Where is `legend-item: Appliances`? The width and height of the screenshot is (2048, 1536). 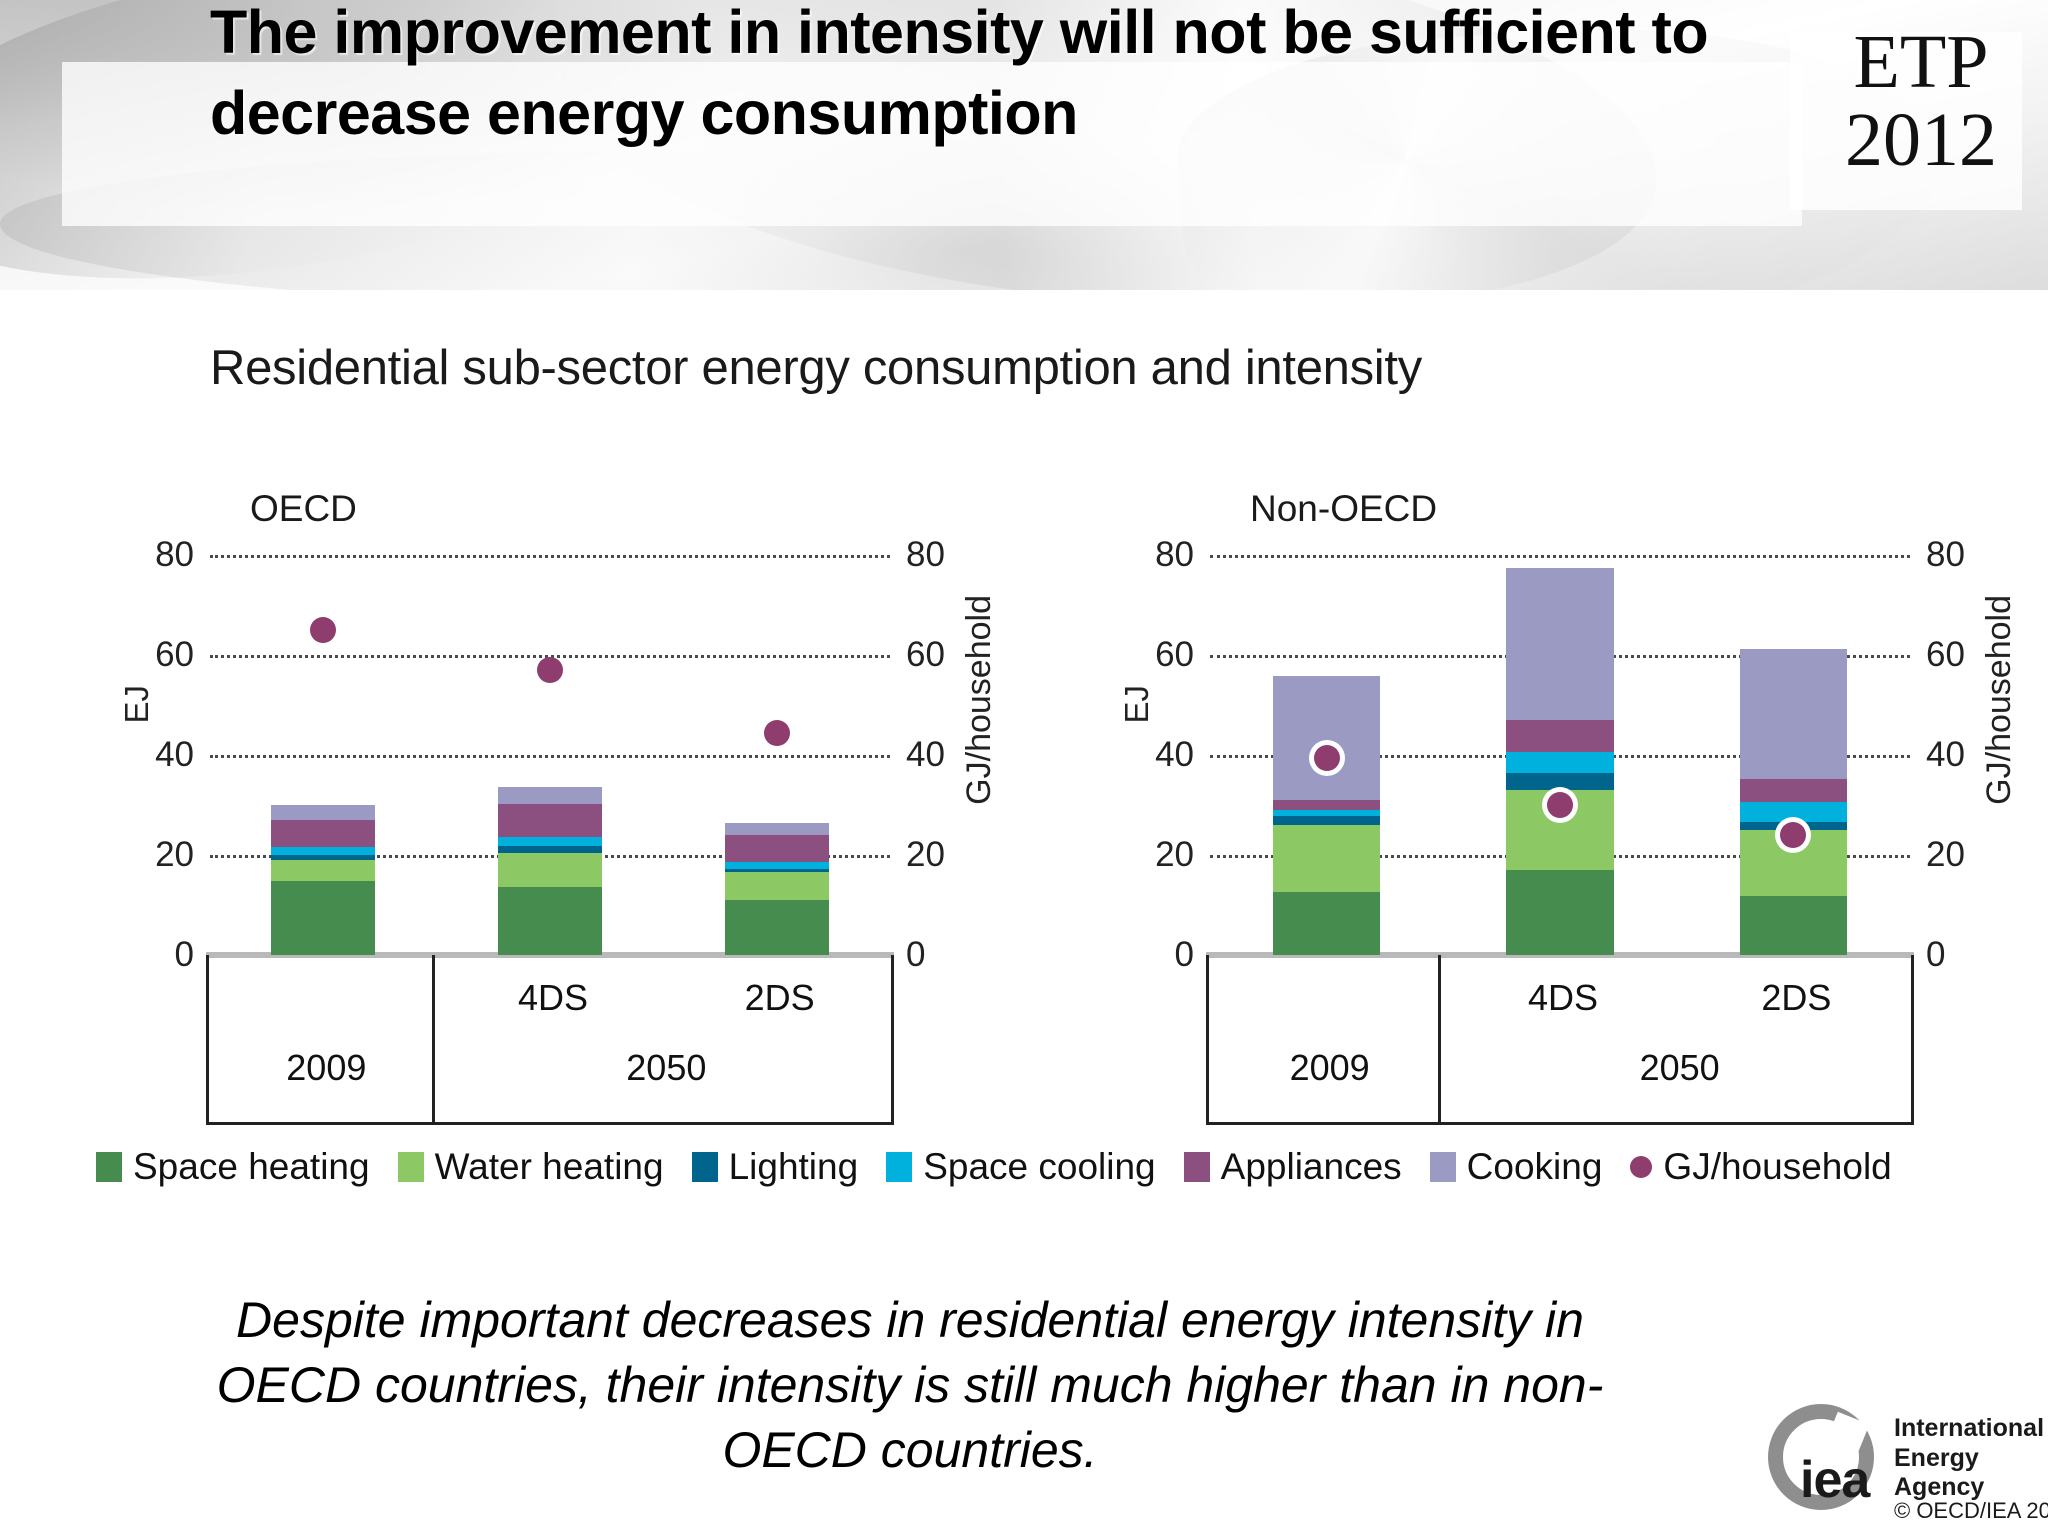
legend-item: Appliances is located at coordinates (1292, 1167).